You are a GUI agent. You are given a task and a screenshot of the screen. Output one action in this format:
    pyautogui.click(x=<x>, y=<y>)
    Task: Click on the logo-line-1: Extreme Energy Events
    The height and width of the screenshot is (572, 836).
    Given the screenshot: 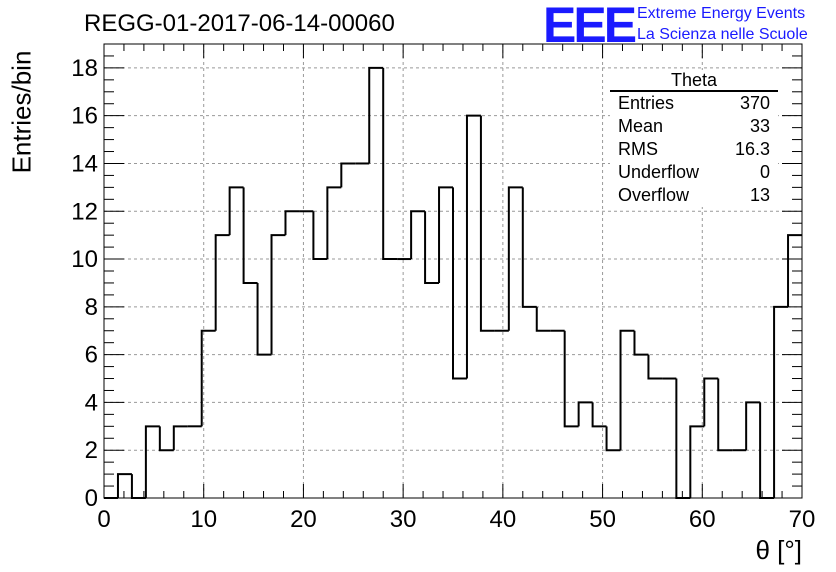 What is the action you would take?
    pyautogui.click(x=721, y=13)
    